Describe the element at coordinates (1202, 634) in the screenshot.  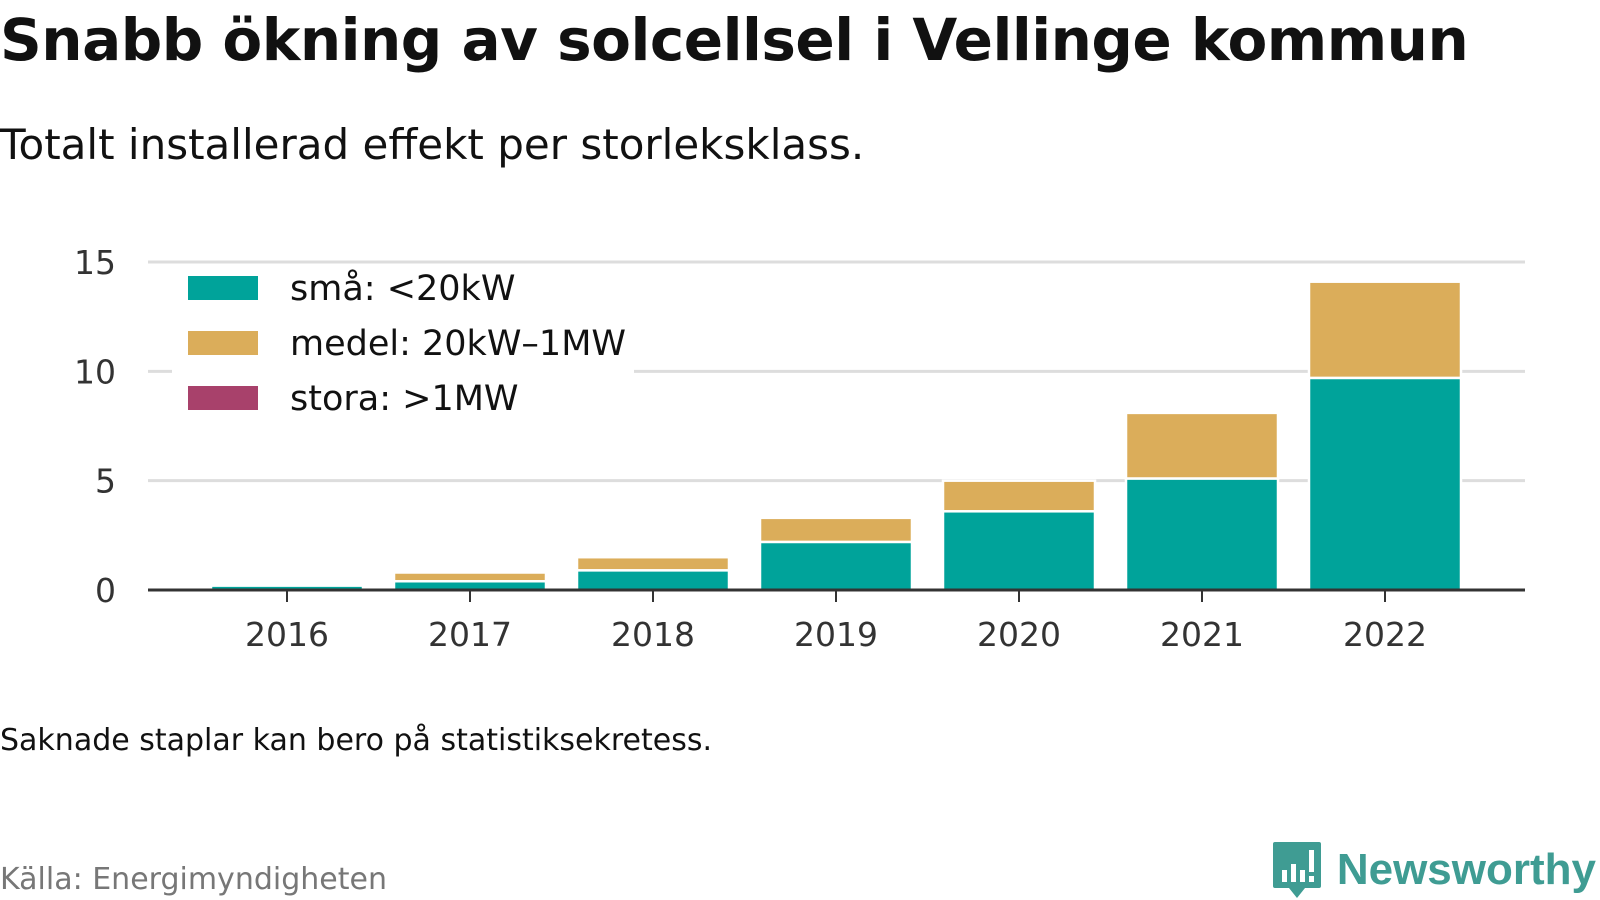
I see `x-tick-label: 2021` at that location.